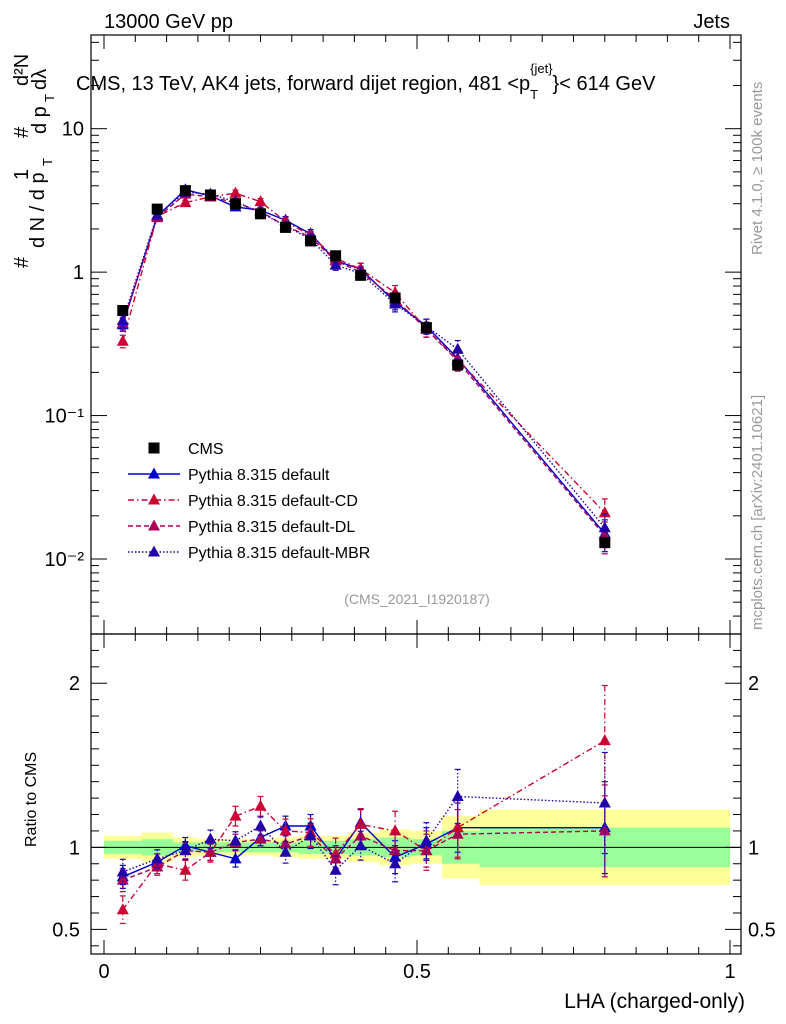  What do you see at coordinates (22, 262) in the screenshot?
I see `ylabel-hash: #` at bounding box center [22, 262].